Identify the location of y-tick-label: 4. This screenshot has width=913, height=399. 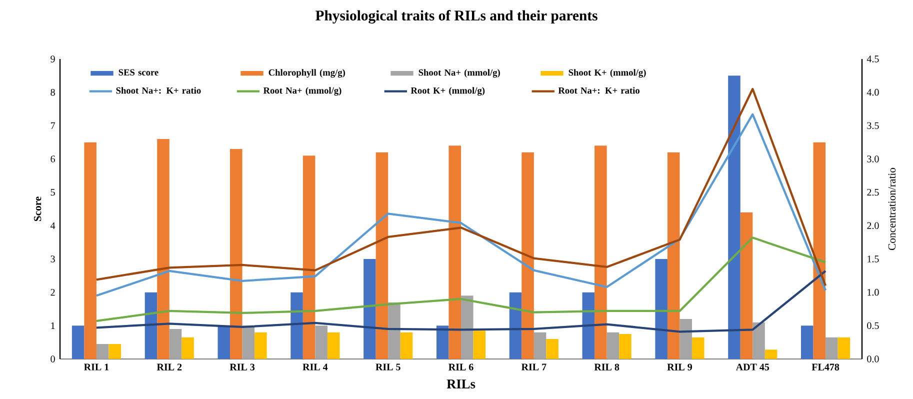
(53, 225).